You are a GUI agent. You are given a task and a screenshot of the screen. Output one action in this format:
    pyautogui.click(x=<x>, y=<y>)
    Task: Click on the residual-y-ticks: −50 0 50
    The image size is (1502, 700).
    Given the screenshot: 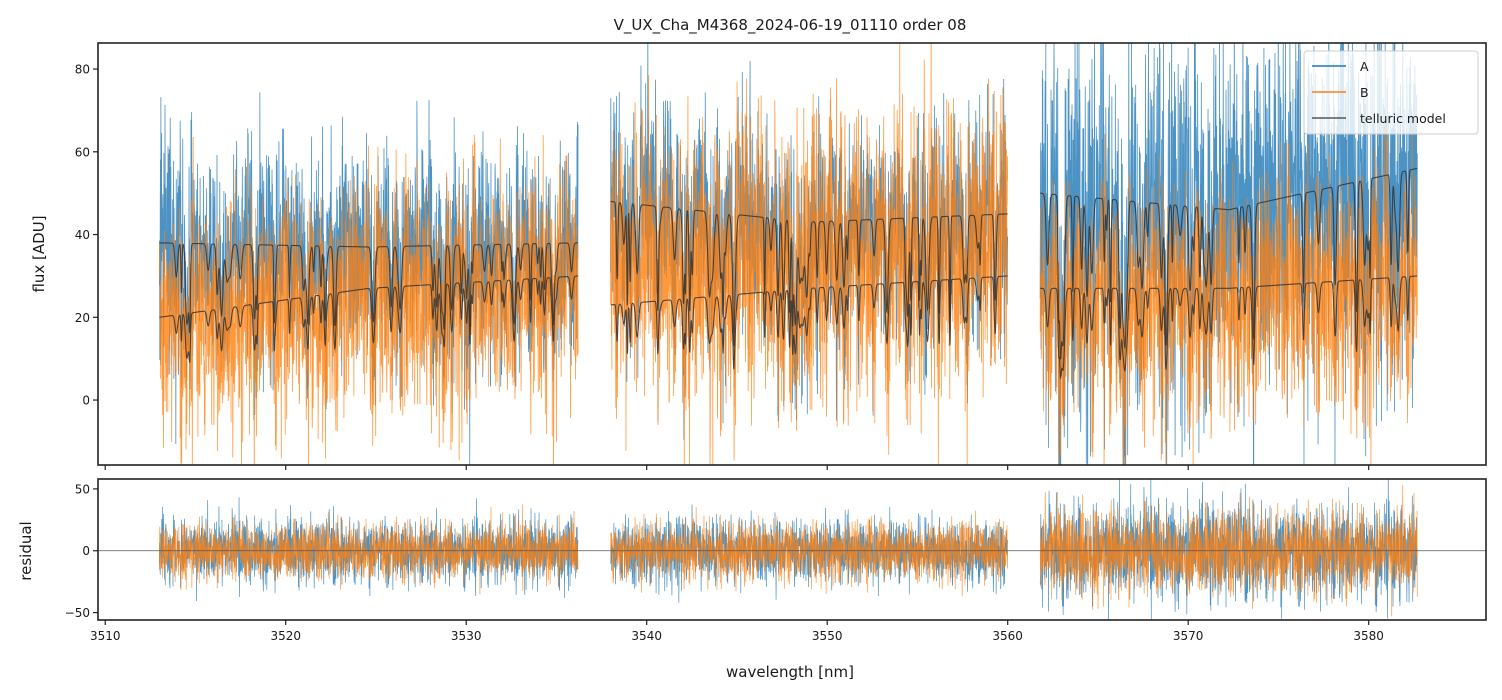 What is the action you would take?
    pyautogui.click(x=81, y=551)
    